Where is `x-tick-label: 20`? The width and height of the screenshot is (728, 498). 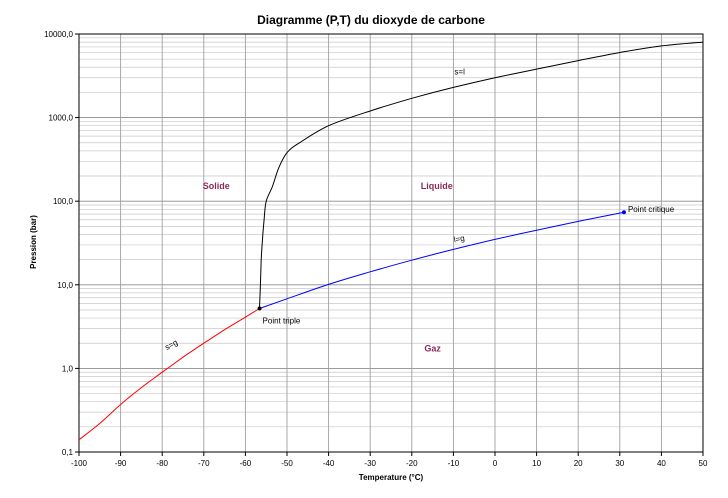 x-tick-label: 20 is located at coordinates (578, 463).